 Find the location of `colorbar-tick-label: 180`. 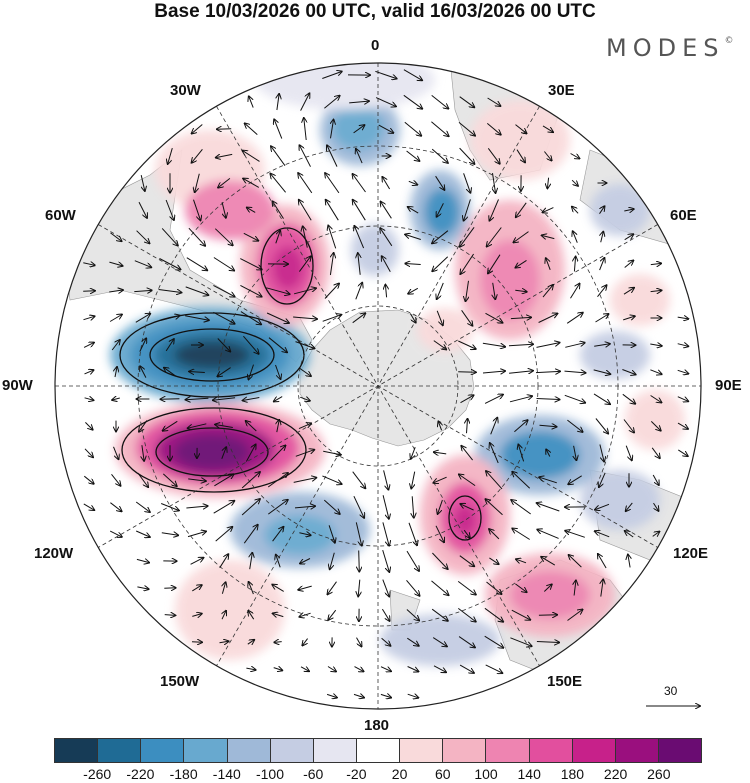

colorbar-tick-label: 180 is located at coordinates (572, 774).